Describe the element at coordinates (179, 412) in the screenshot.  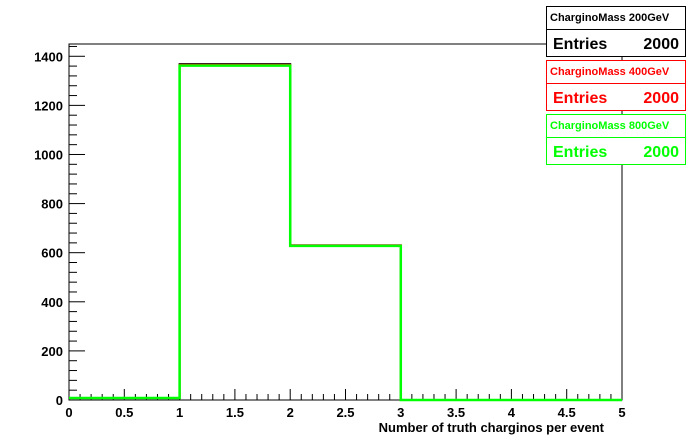
I see `x-tick-label: 1` at that location.